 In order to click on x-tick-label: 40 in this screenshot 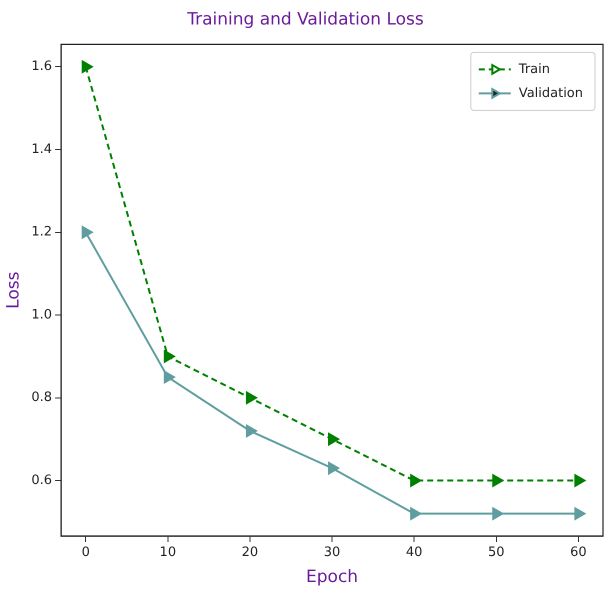, I will do `click(414, 552)`.